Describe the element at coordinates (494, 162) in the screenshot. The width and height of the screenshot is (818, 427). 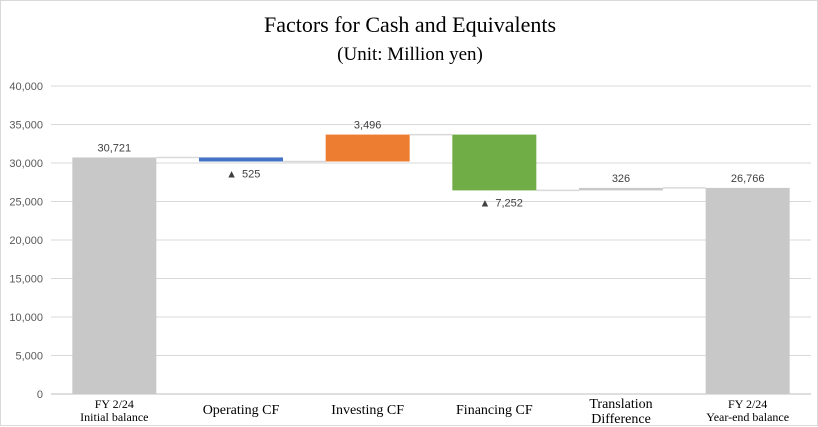
I see `bar-financing-cf` at that location.